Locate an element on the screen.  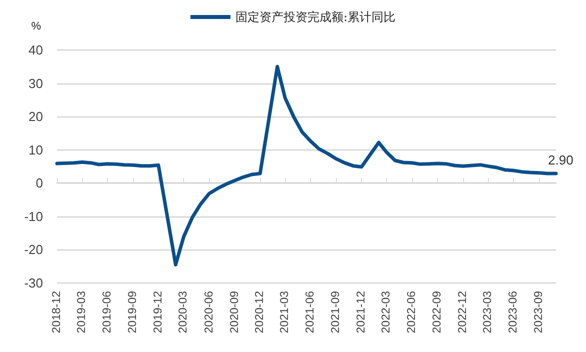
x-tick-label: 2021-12 is located at coordinates (362, 312).